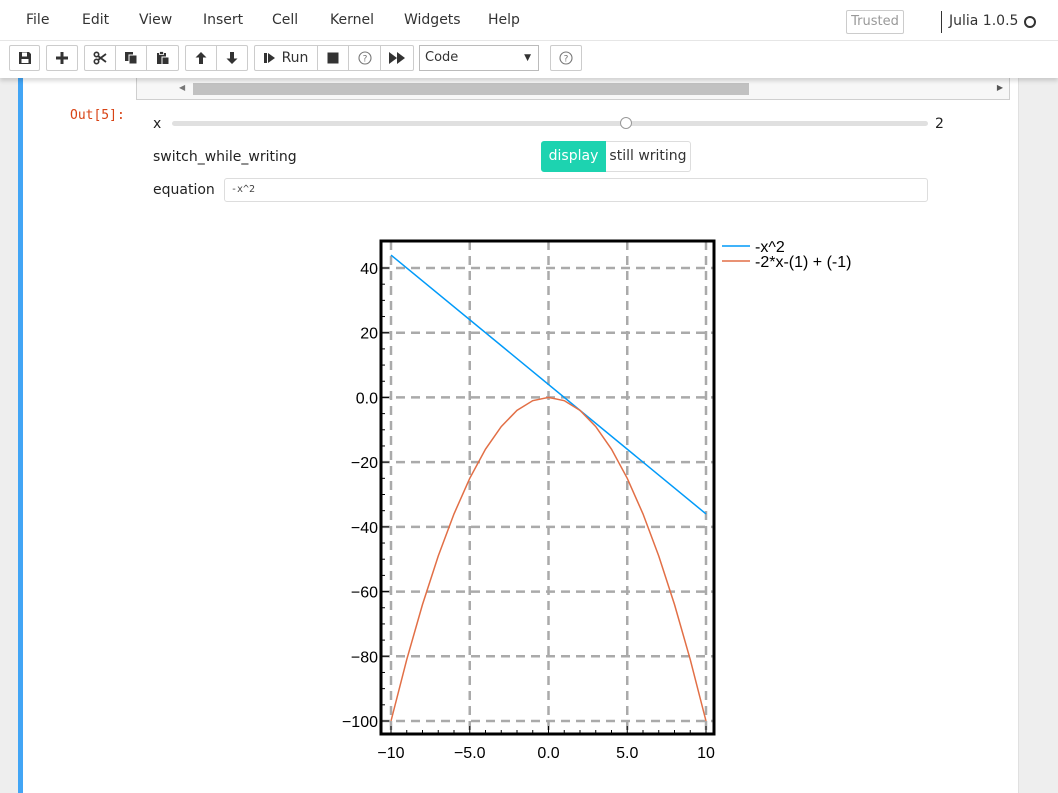 The image size is (1058, 793). Describe the element at coordinates (364, 657) in the screenshot. I see `y-tick-label: −80` at that location.